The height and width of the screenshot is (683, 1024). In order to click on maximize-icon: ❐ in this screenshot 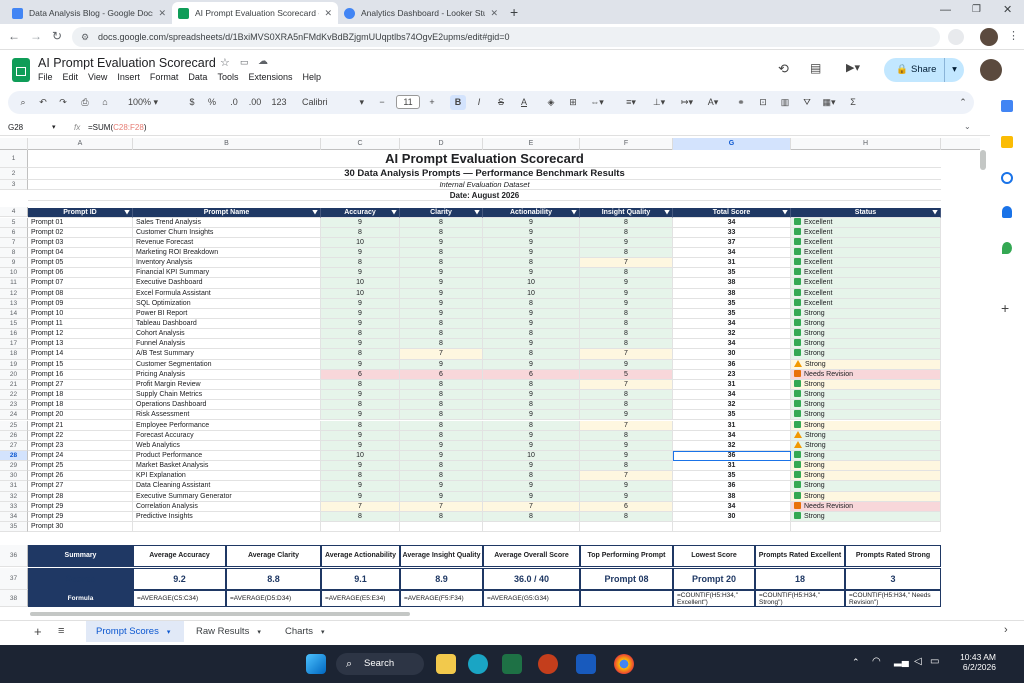, I will do `click(976, 9)`.